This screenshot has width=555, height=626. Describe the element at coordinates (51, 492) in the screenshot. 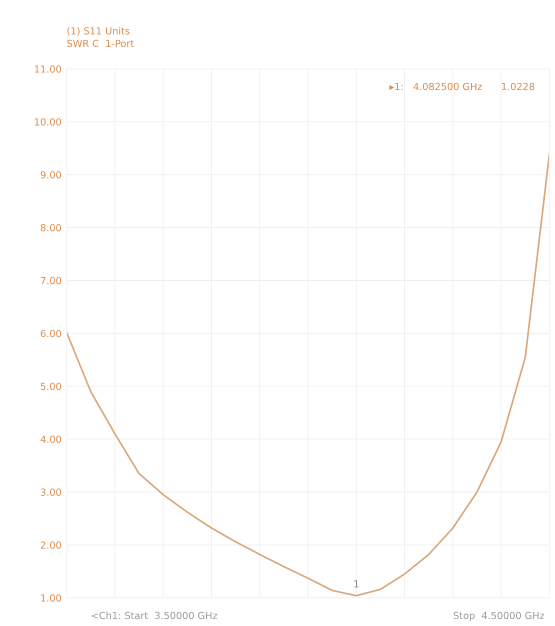

I see `y-tick-label: 3.00` at that location.